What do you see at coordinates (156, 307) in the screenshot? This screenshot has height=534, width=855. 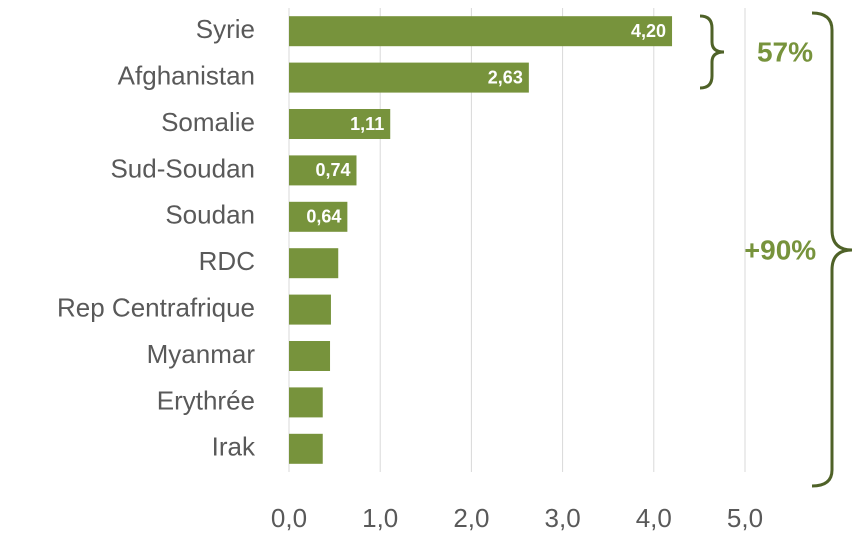 I see `y-tick-label: Rep Centrafrique` at bounding box center [156, 307].